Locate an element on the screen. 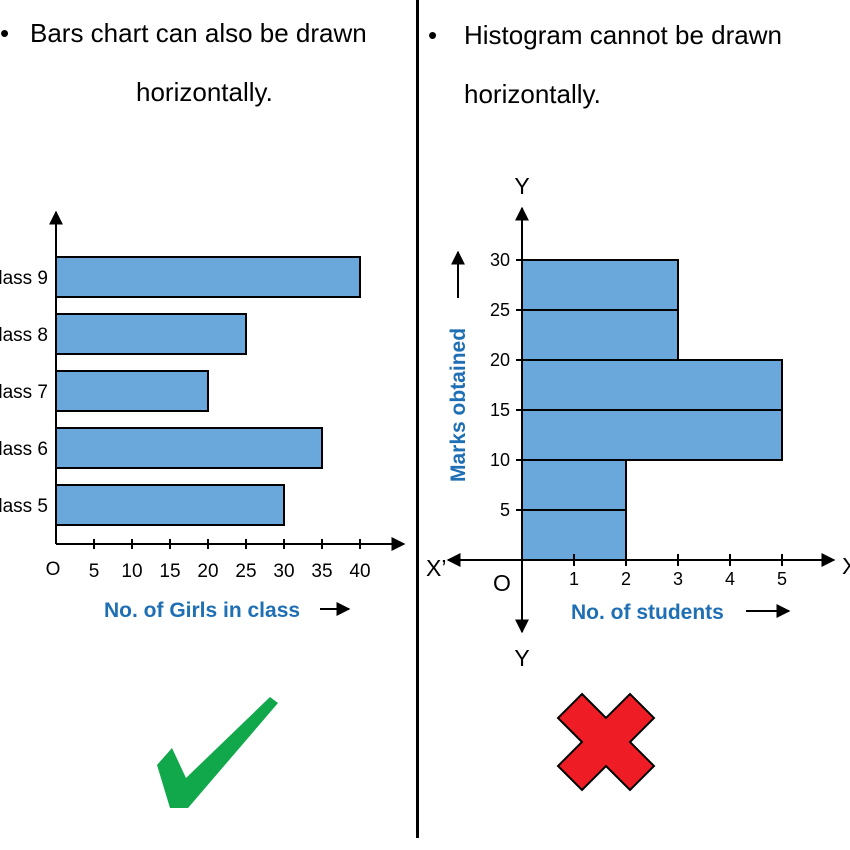 This screenshot has width=850, height=850. hist-y-tick-label: 30 is located at coordinates (500, 260).